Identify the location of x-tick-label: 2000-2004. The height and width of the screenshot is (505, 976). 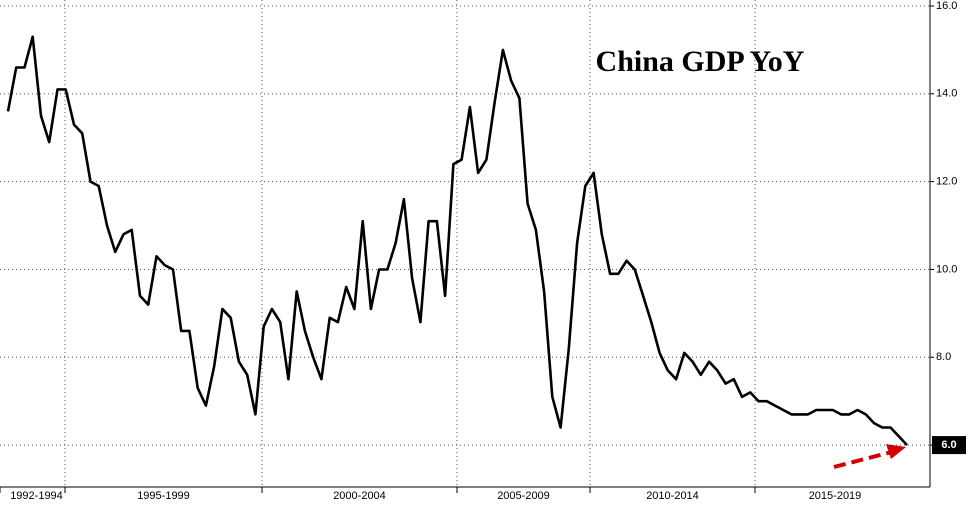
(359, 496).